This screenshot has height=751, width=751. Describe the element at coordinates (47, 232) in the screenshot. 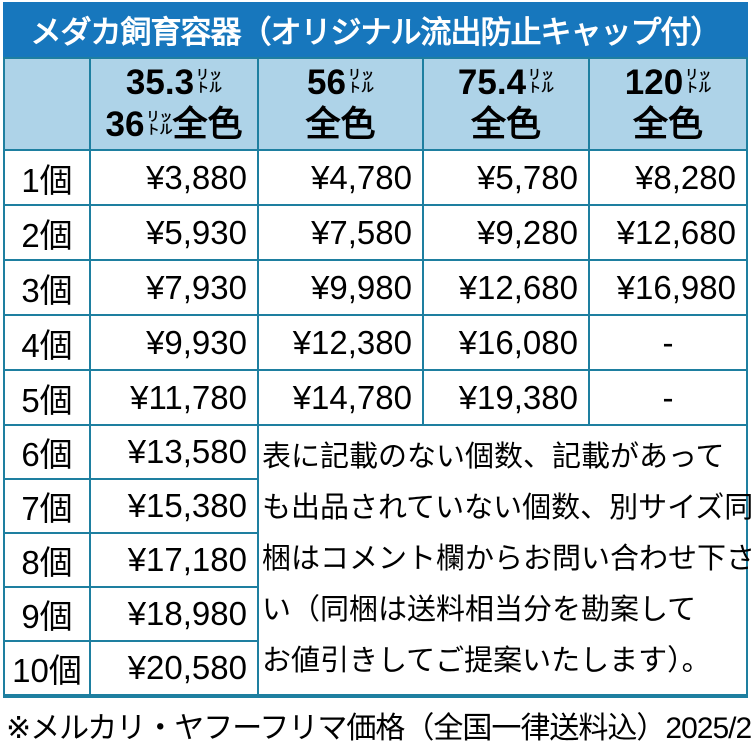

I see `qty-cell: 2個` at that location.